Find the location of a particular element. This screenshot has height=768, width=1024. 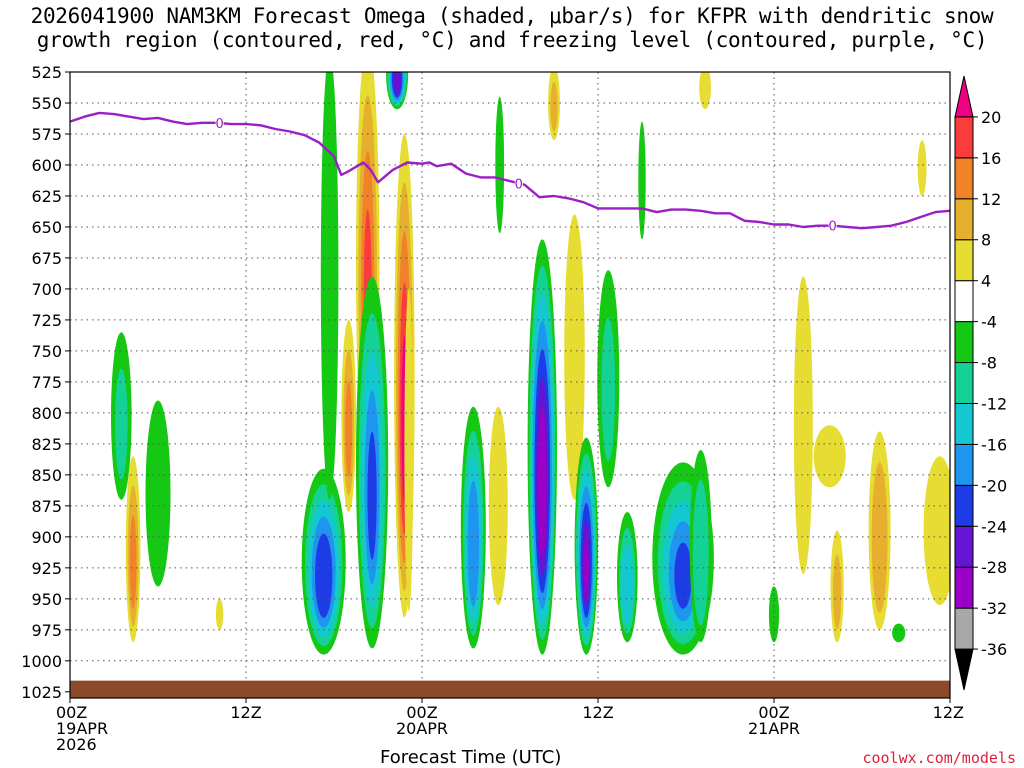

y-tick-label: 700 is located at coordinates (46, 289).